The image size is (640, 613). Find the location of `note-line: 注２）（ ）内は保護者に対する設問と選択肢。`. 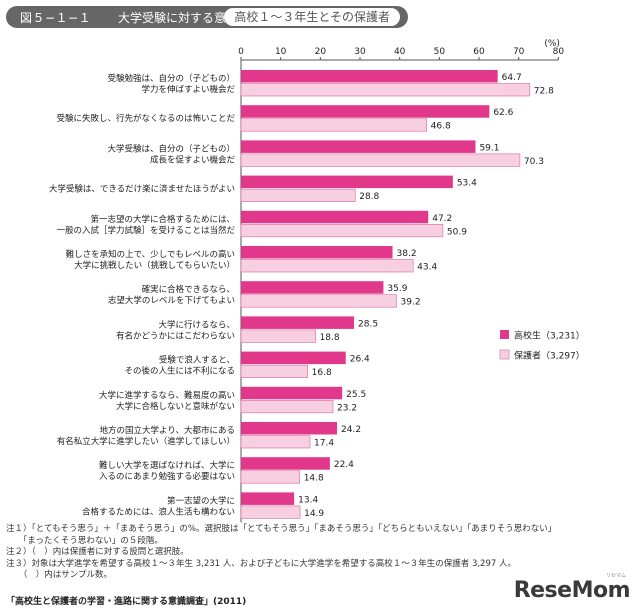

note-line: 注２）（ ）内は保護者に対する設問と選択肢。 is located at coordinates (97, 552).